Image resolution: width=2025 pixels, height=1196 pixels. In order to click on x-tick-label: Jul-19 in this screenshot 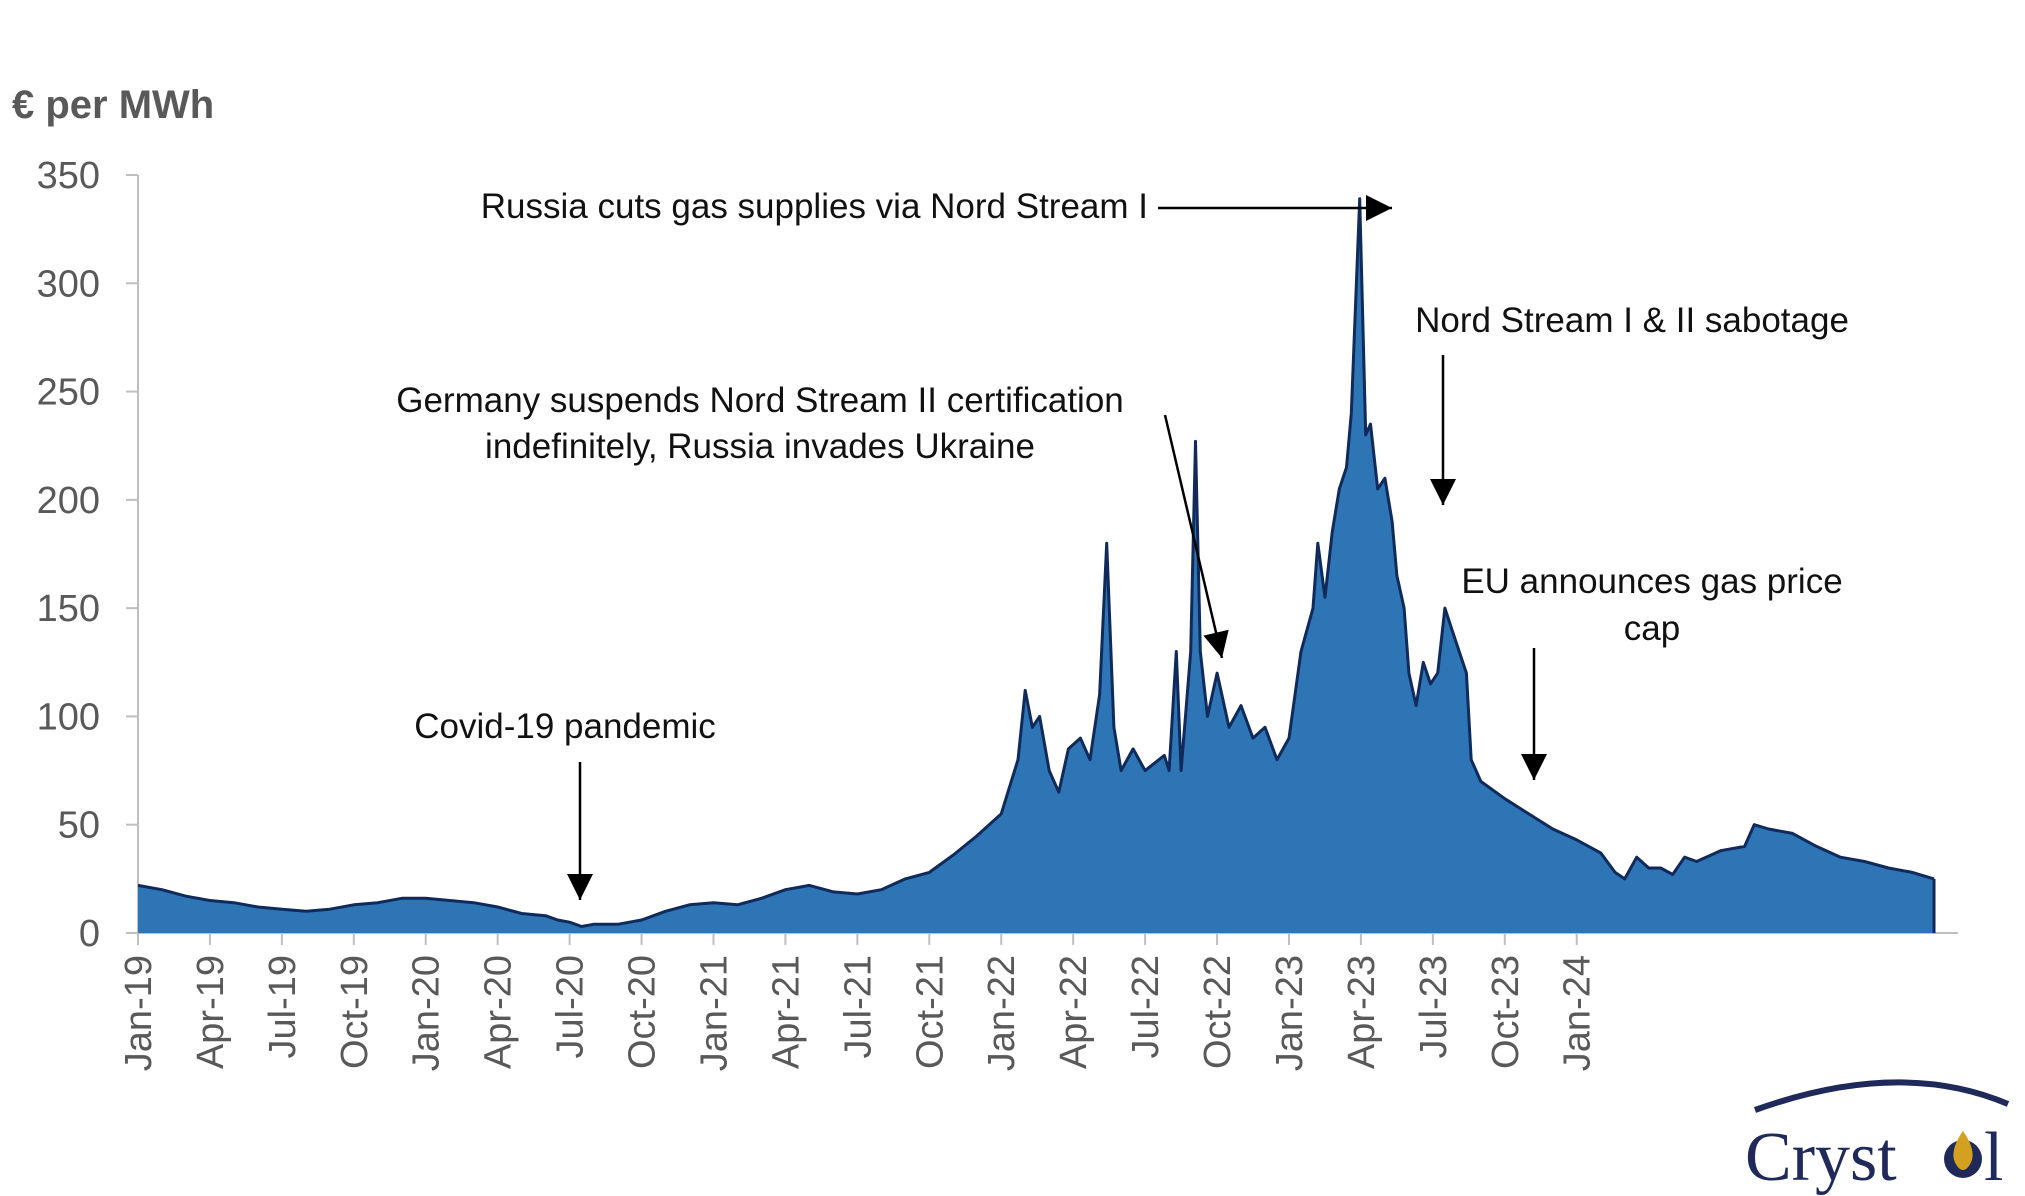, I will do `click(283, 1007)`.